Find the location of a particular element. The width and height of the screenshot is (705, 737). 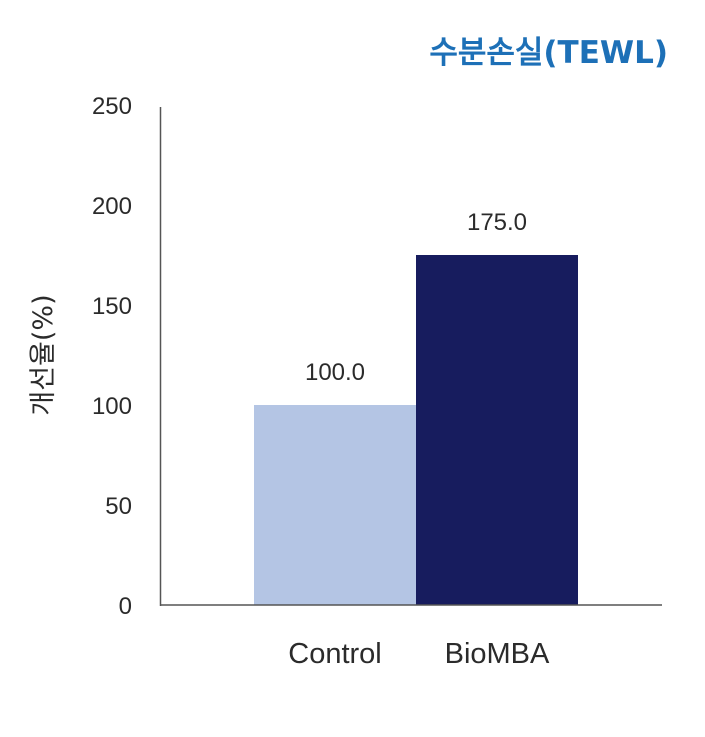

y-axis-ticks: 0 50 100 150 200 250 is located at coordinates (112, 356).